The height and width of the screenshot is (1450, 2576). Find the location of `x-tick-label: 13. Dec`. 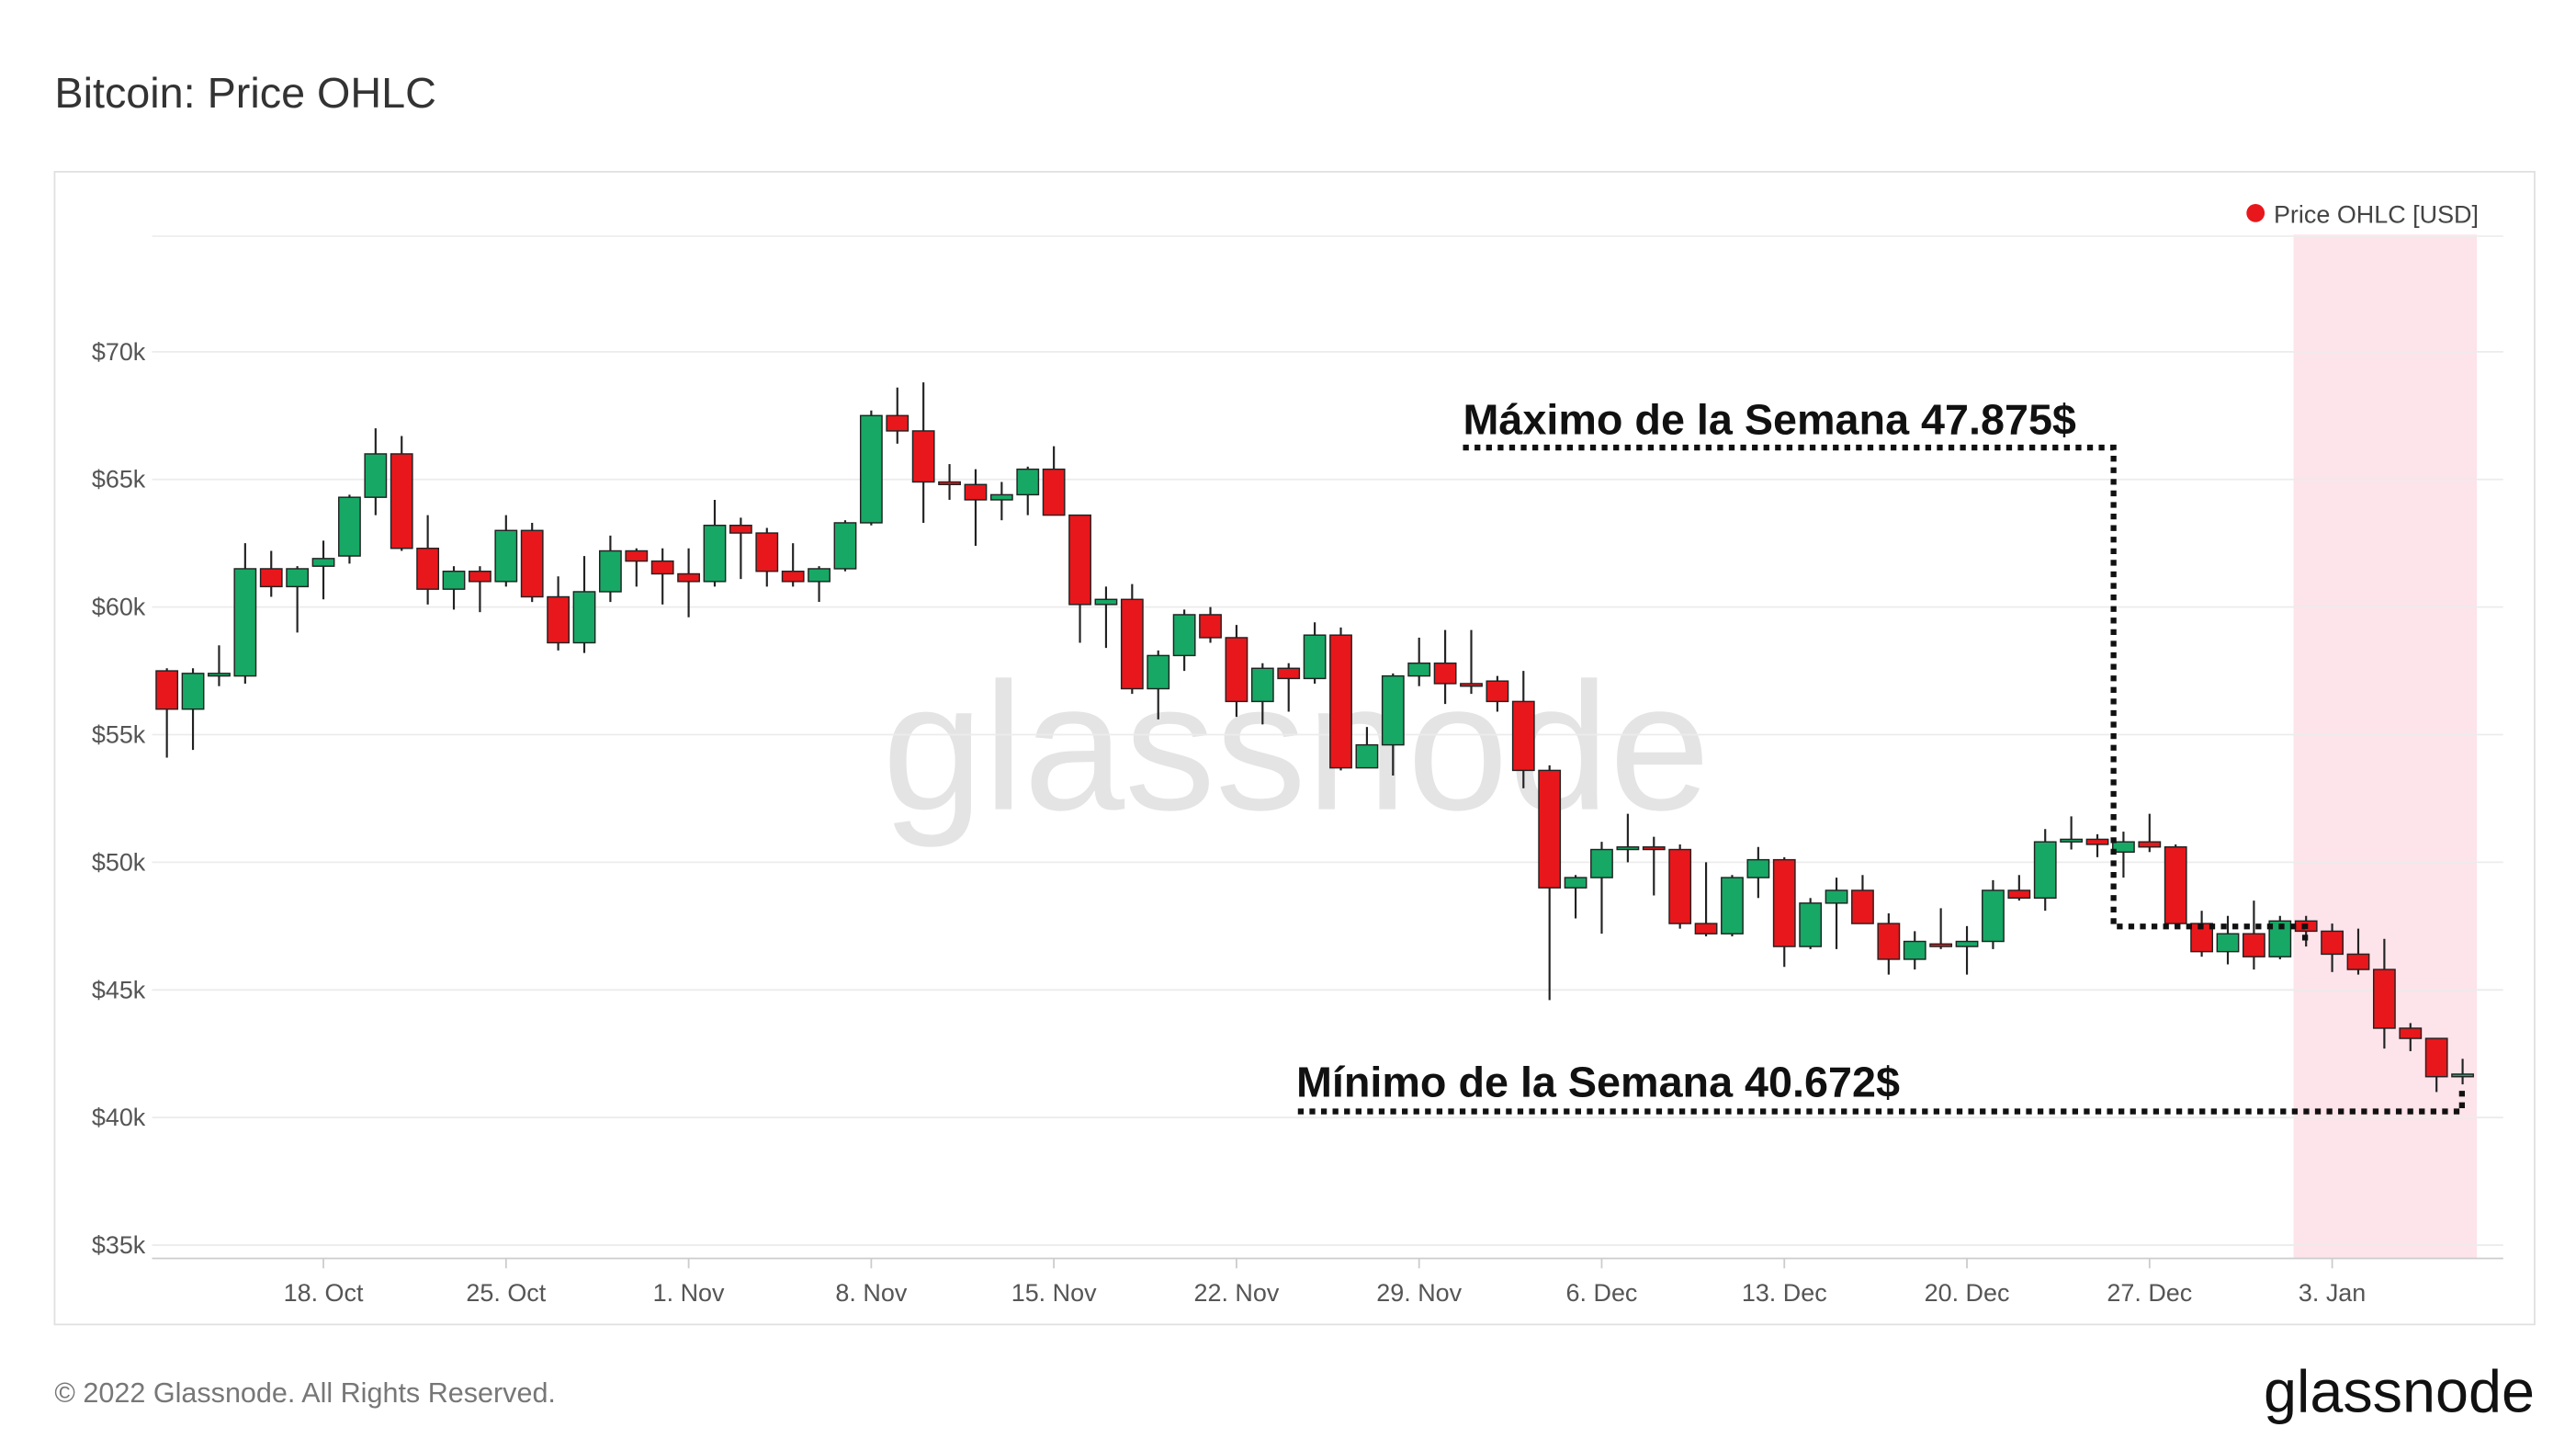

x-tick-label: 13. Dec is located at coordinates (1784, 1293).